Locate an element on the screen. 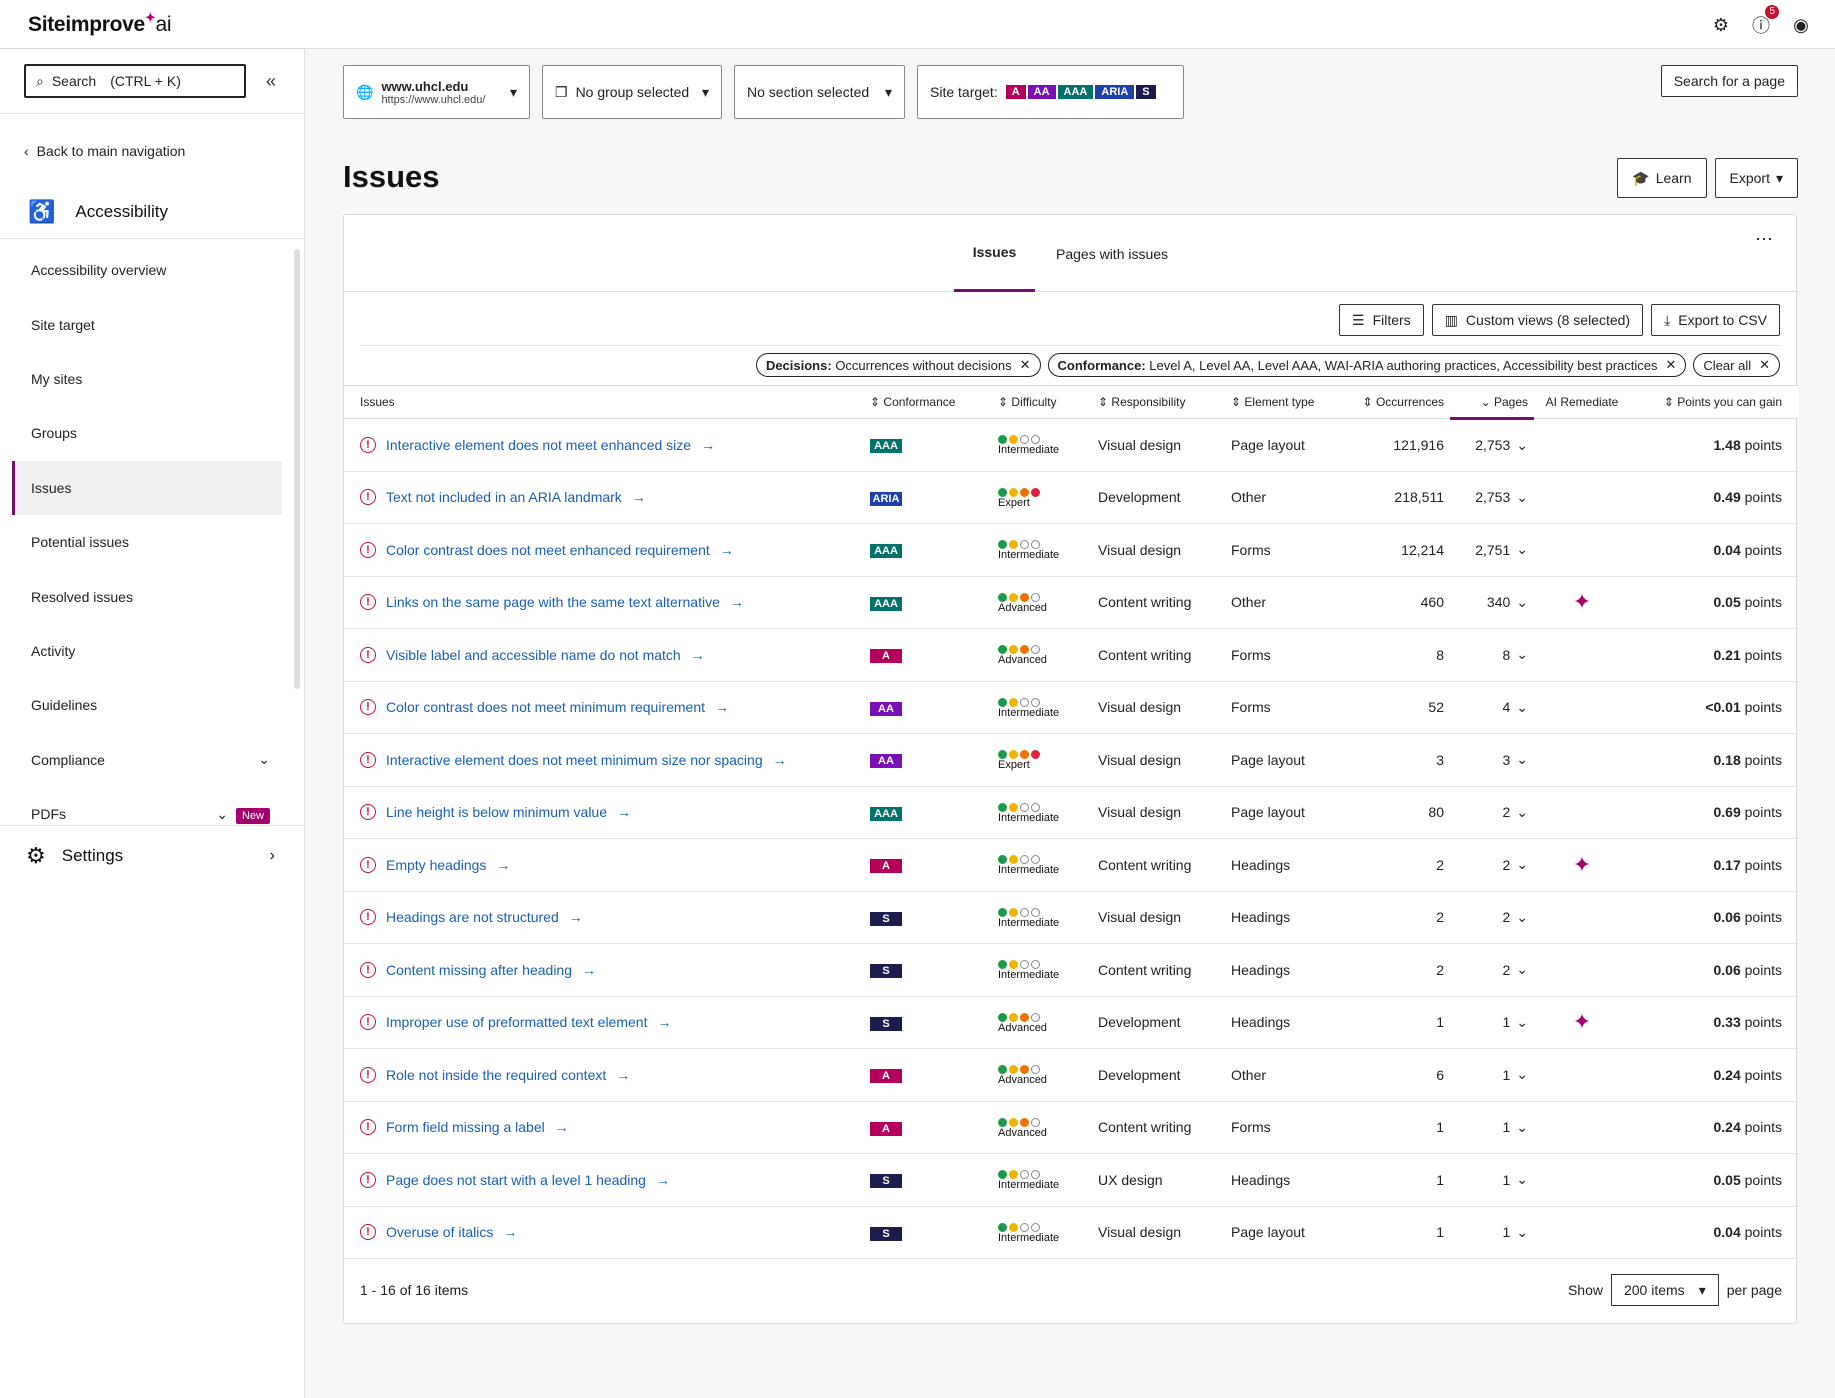 Image resolution: width=1835 pixels, height=1398 pixels. pages-expand: 8 ⌄ is located at coordinates (1515, 654).